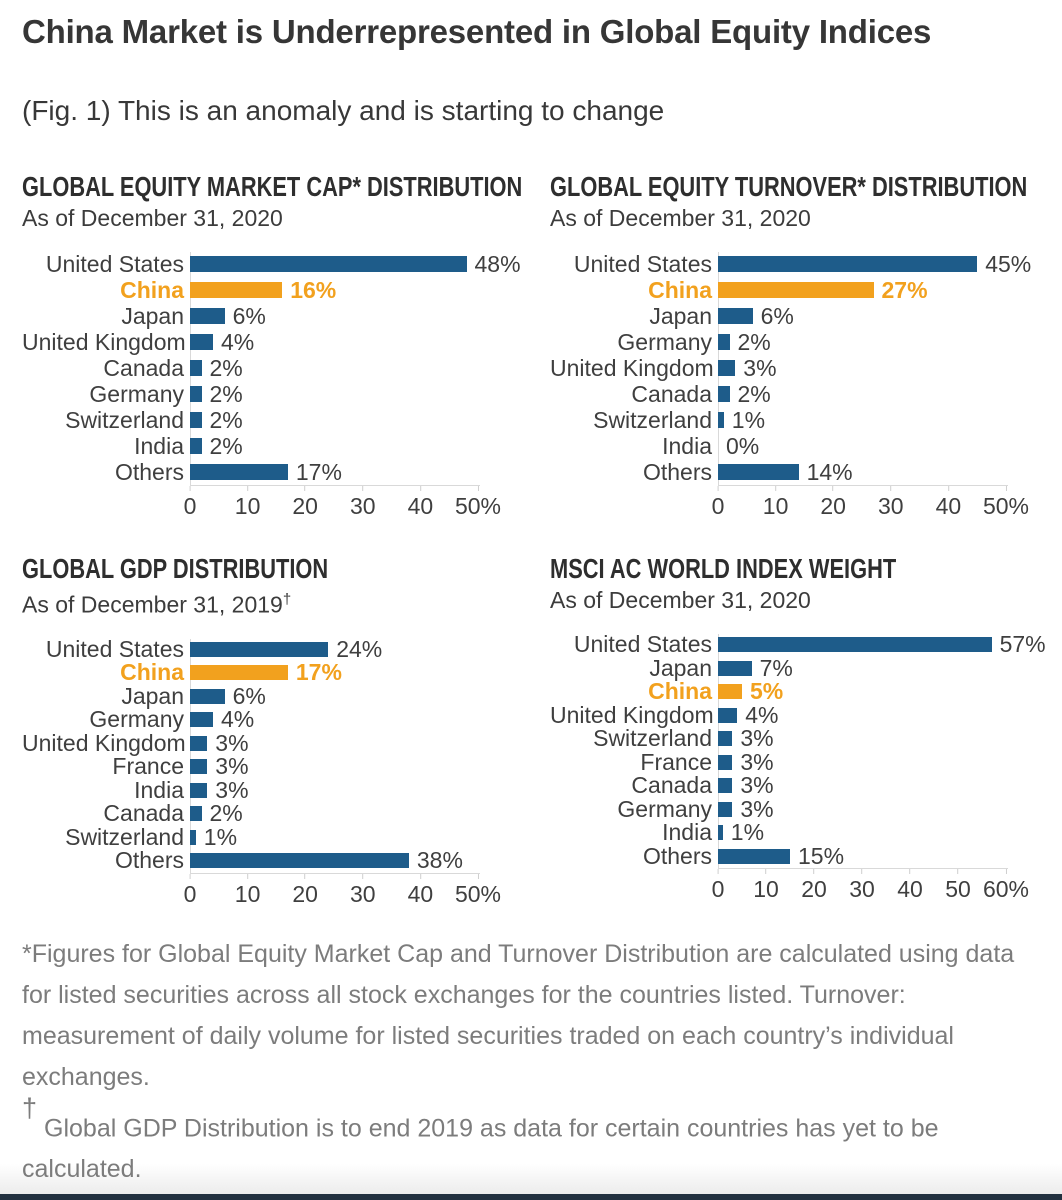  Describe the element at coordinates (370, 342) in the screenshot. I see `bar-track: 4%` at that location.